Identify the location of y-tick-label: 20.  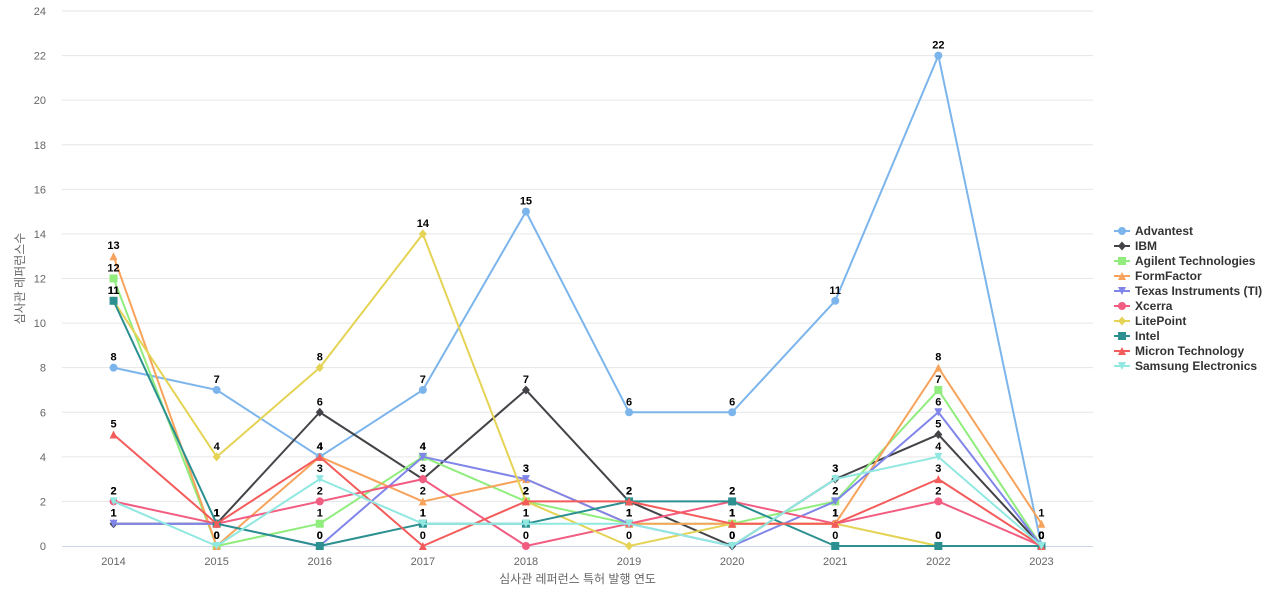
(40, 101).